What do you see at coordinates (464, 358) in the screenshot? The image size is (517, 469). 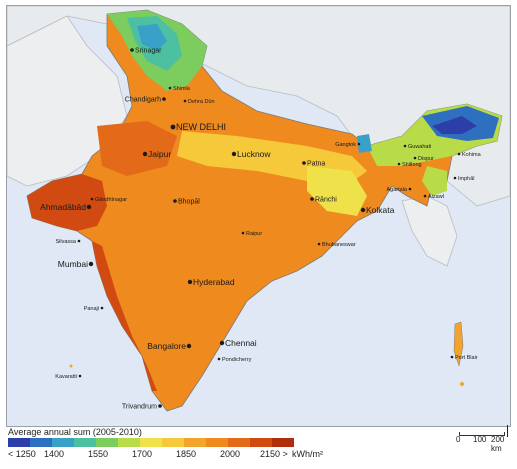 I see `city-marker: Port Blair` at bounding box center [464, 358].